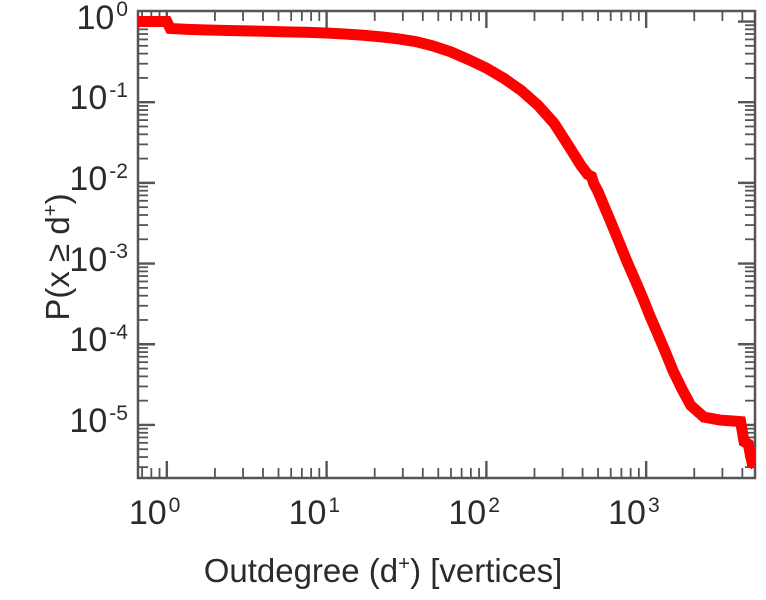 The image size is (766, 600). I want to click on y-tick-exponent: 0, so click(122, 11).